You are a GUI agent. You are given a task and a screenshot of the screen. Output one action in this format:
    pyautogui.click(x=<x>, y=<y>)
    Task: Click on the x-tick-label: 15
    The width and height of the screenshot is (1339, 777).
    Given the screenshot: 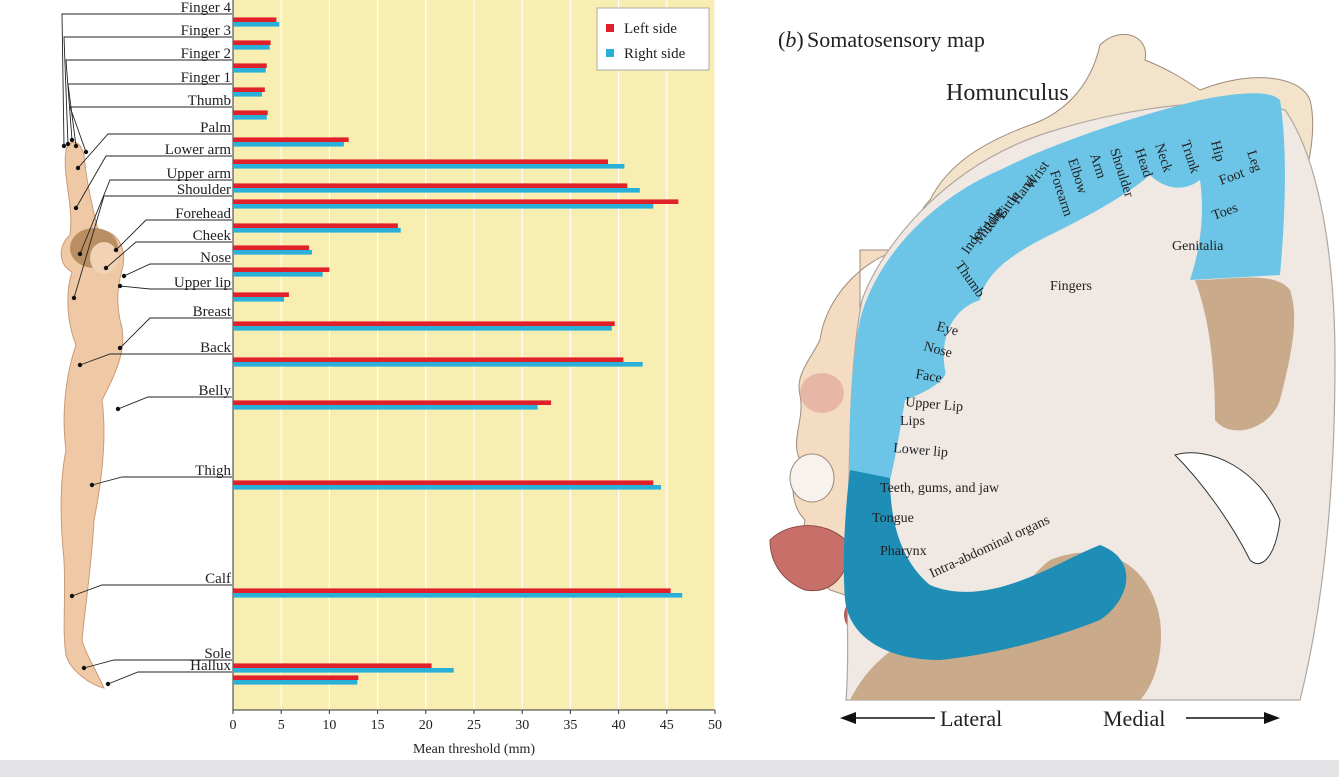 What is the action you would take?
    pyautogui.click(x=378, y=725)
    